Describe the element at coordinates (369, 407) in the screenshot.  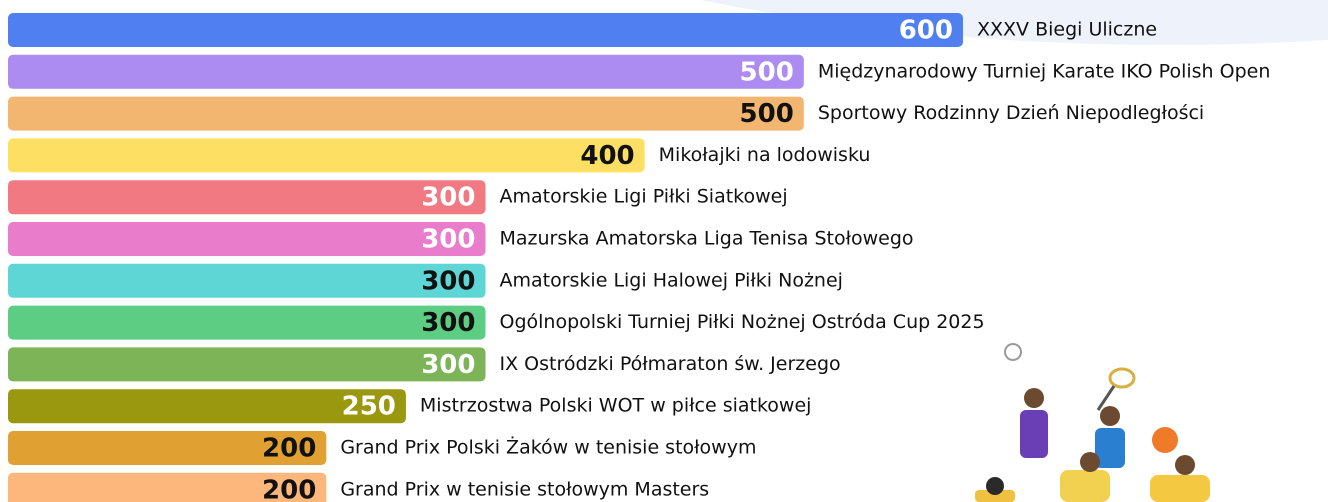
I see `value-label: 250` at that location.